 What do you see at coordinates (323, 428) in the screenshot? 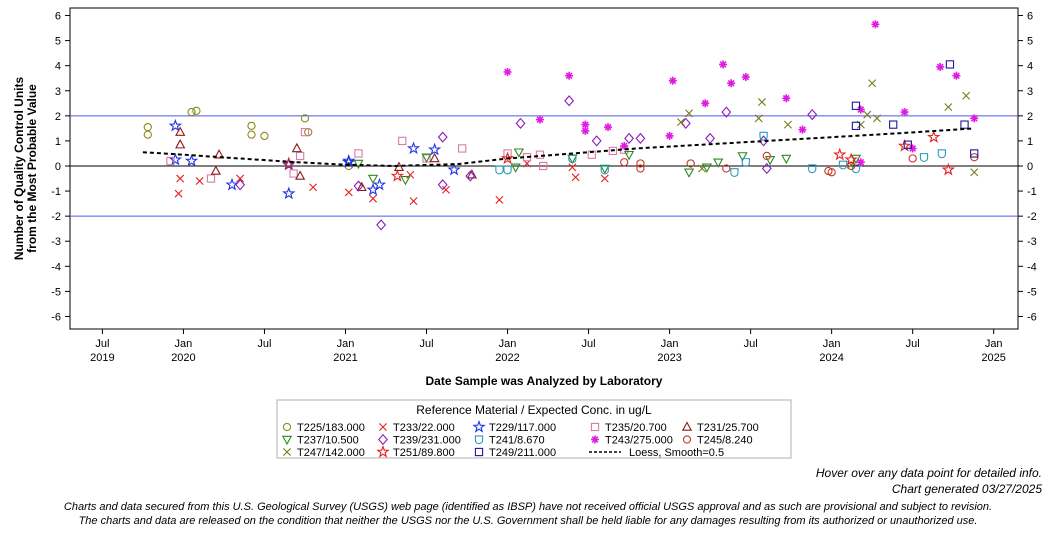
I see `legend-item: T225/183.000` at bounding box center [323, 428].